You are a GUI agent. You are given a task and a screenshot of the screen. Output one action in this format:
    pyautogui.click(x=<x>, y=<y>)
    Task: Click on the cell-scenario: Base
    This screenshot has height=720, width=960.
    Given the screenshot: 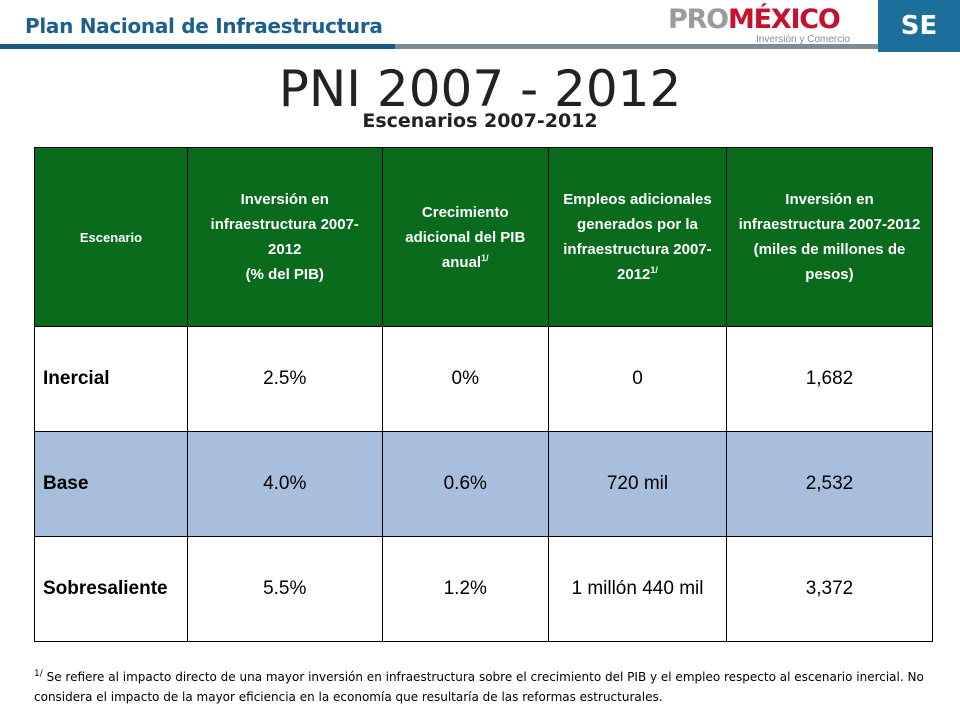 What is the action you would take?
    pyautogui.click(x=111, y=484)
    